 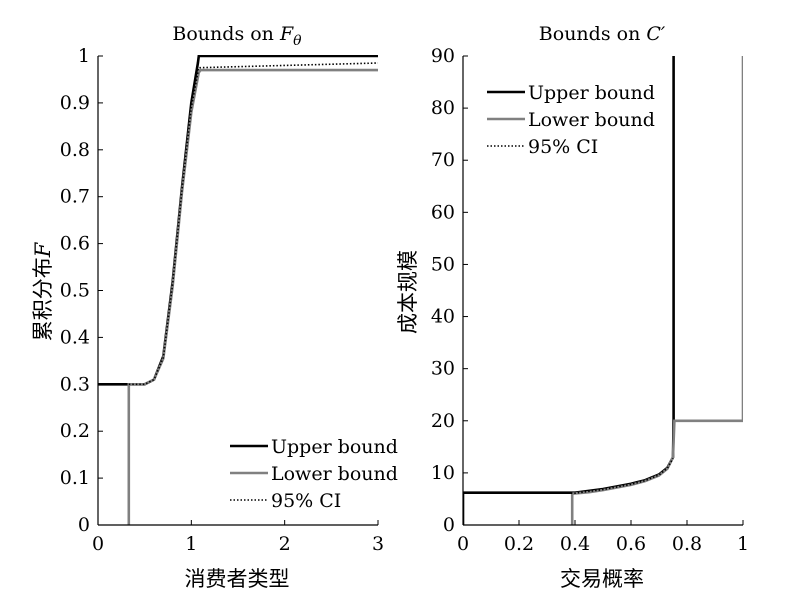 I want to click on y-tick-label: 0.7, so click(x=75, y=197).